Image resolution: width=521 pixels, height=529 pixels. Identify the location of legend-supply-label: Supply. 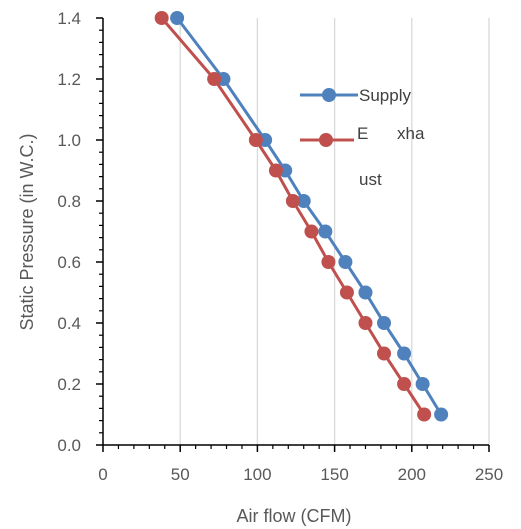
(385, 95).